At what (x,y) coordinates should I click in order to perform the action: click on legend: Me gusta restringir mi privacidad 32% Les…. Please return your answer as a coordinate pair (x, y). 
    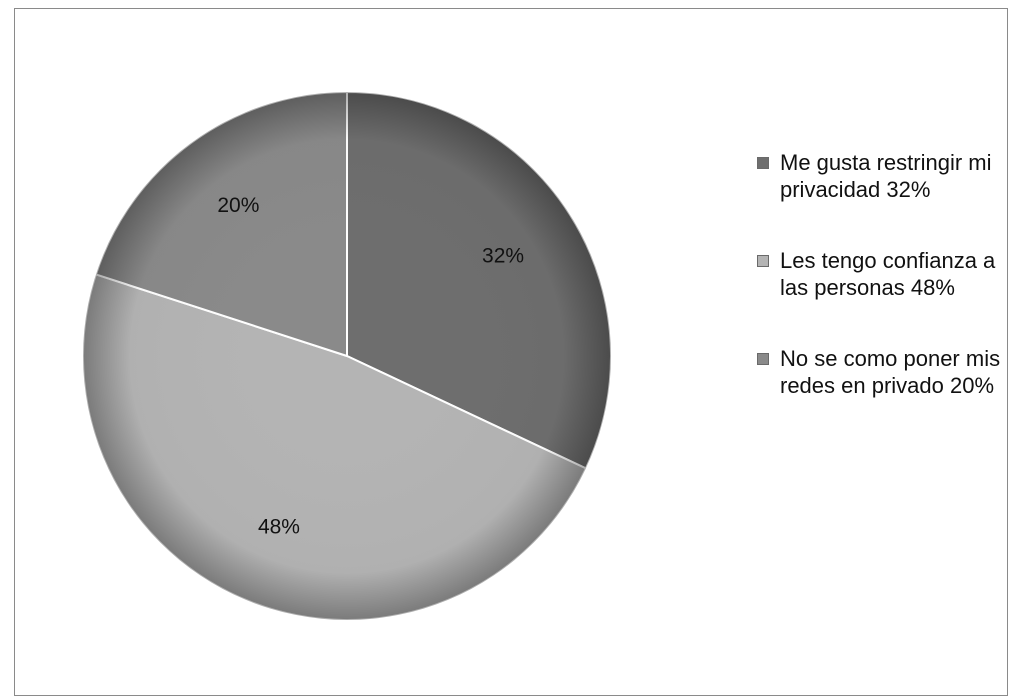
    Looking at the image, I should click on (882, 274).